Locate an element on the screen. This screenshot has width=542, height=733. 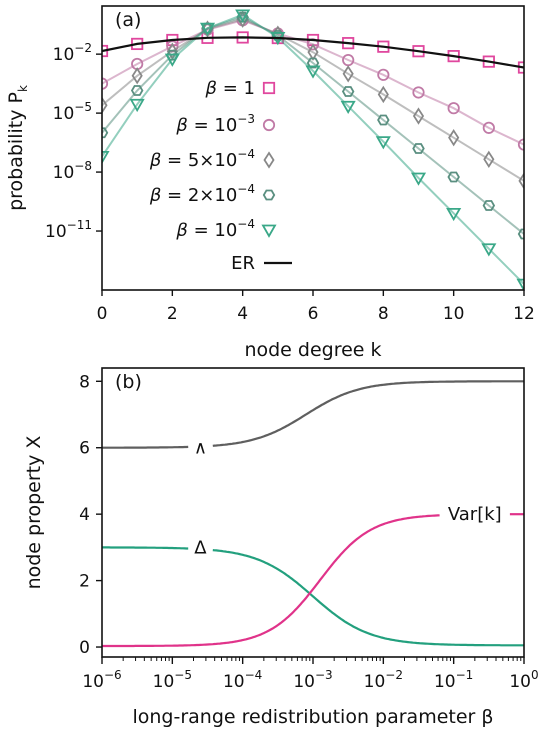
x-tick-label-exp: 0 is located at coordinates (535, 675).